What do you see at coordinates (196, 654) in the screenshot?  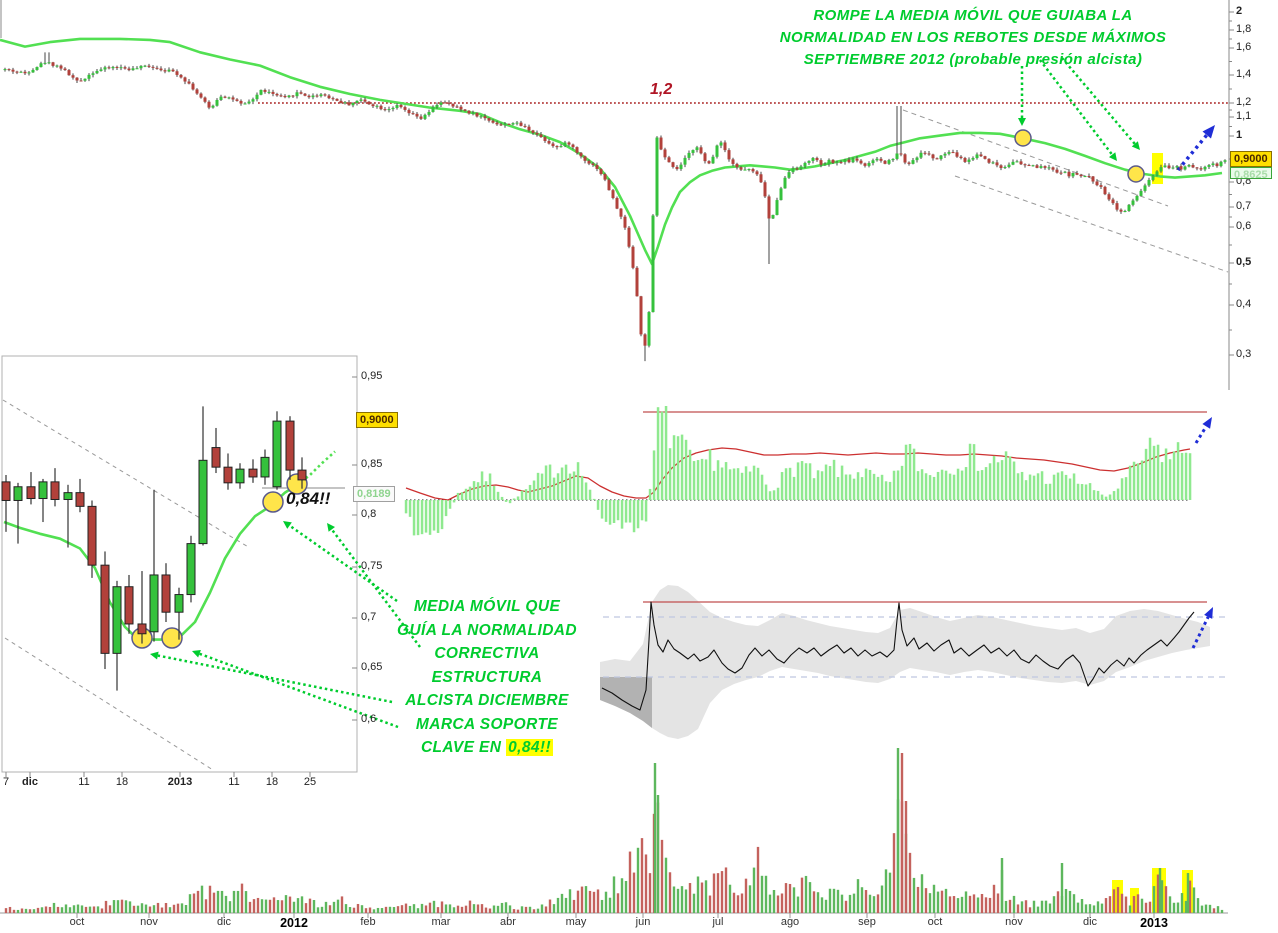 I see `inset-annotation-arrow-3-head` at bounding box center [196, 654].